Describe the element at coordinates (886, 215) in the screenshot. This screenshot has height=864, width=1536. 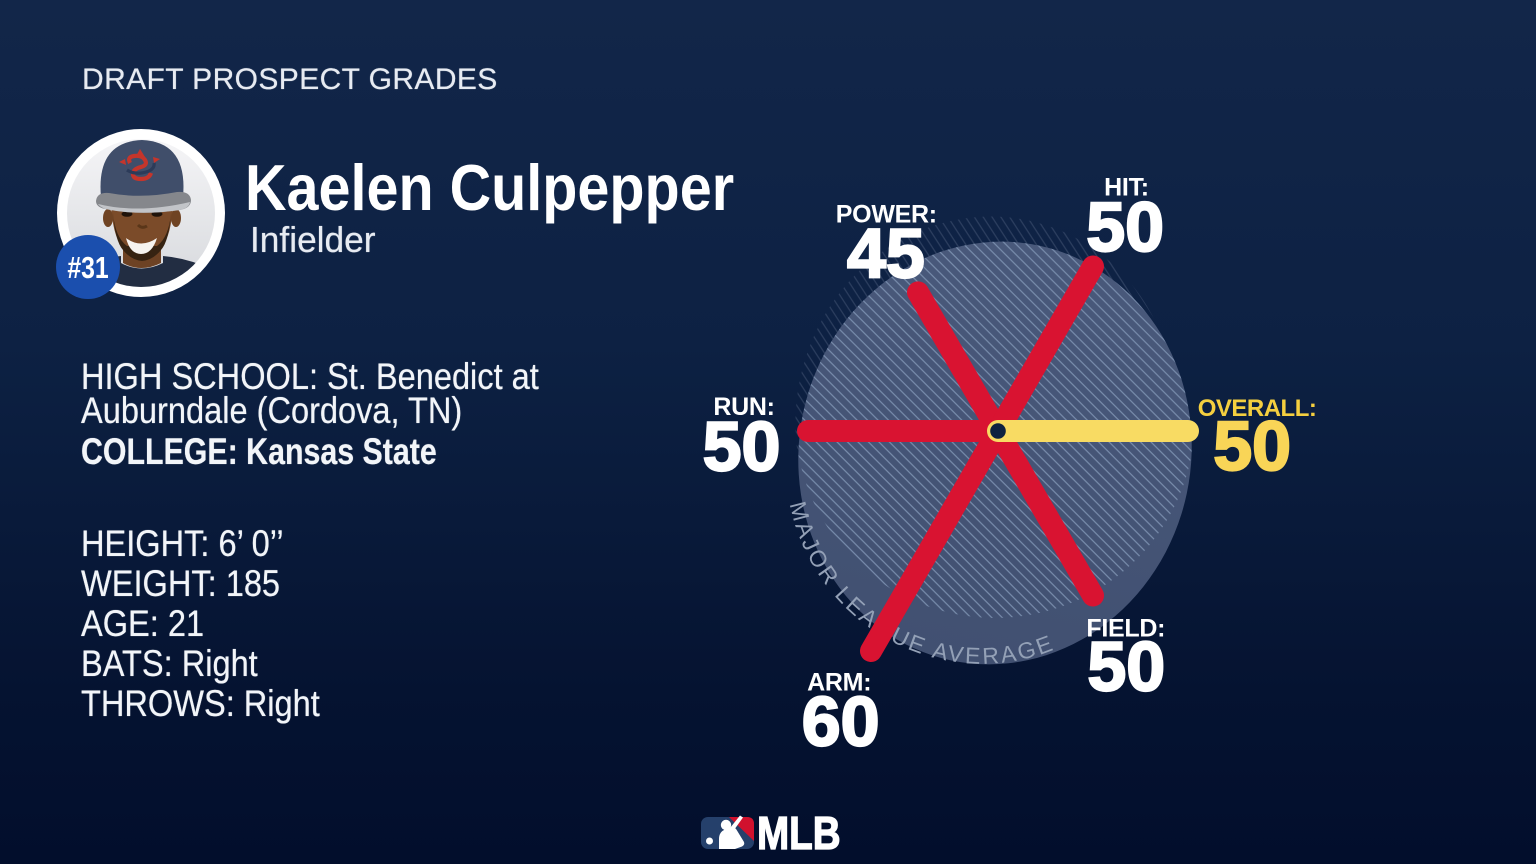
I see `svg-text: POWER:` at that location.